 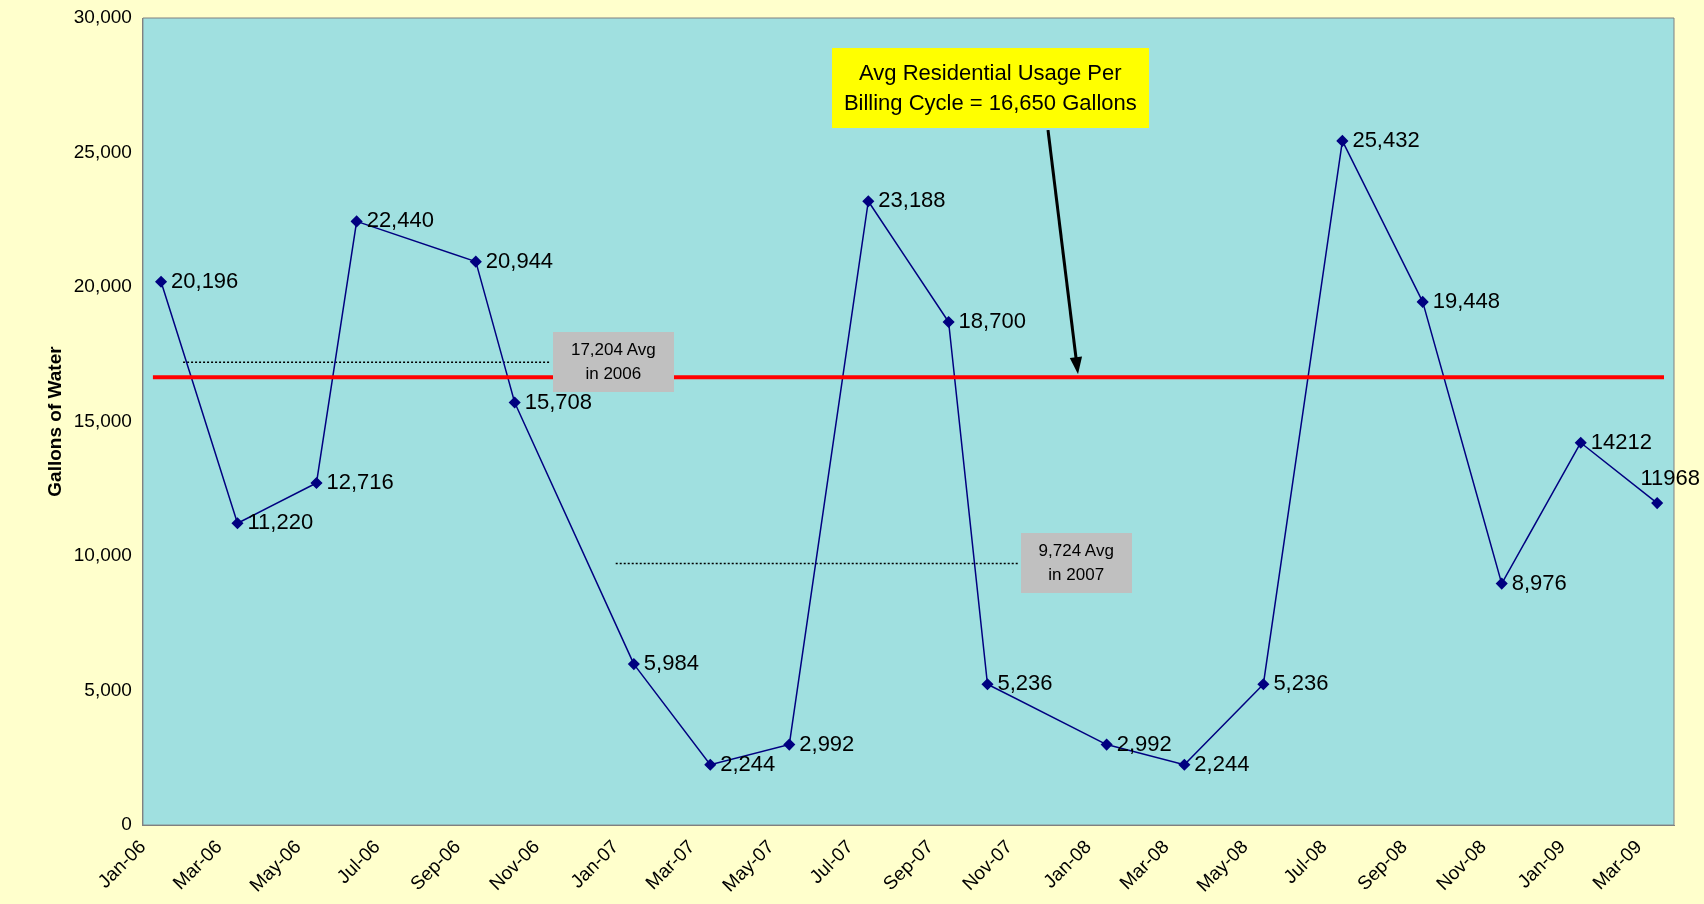 I want to click on data-label: 14212, so click(x=1621, y=441).